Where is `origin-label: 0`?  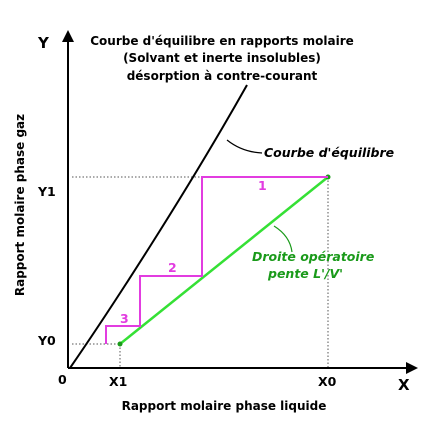 origin-label: 0 is located at coordinates (62, 379).